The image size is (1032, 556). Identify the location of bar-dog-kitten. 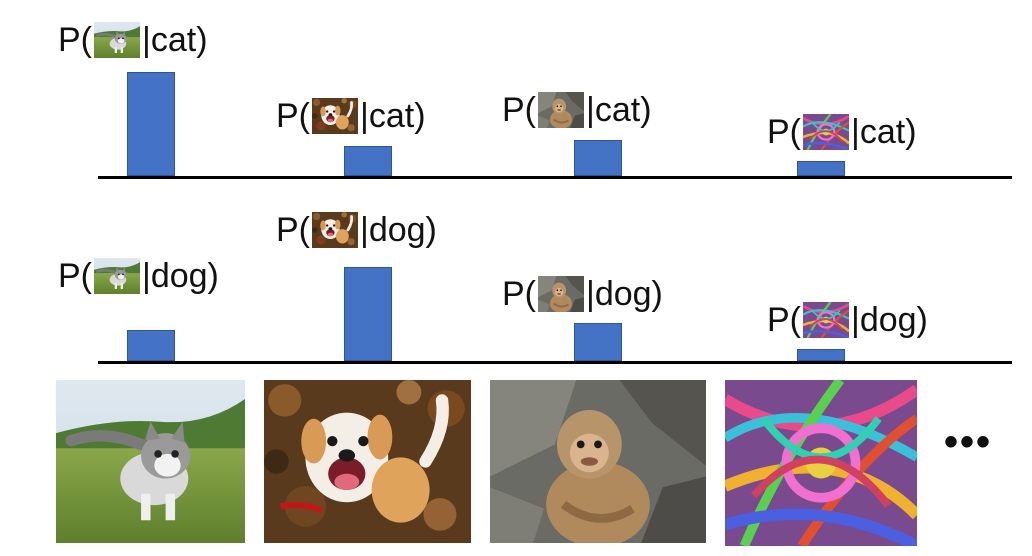
(151, 345).